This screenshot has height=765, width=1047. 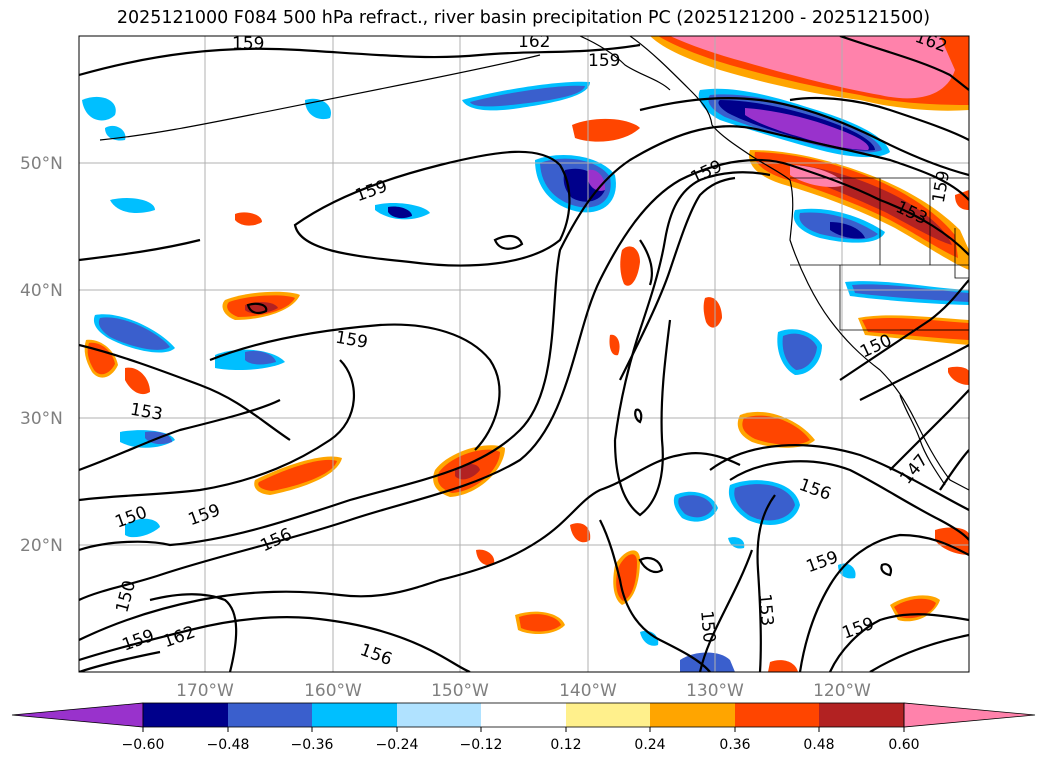 I want to click on colorbar-tick-label: 0.24, so click(x=649, y=745).